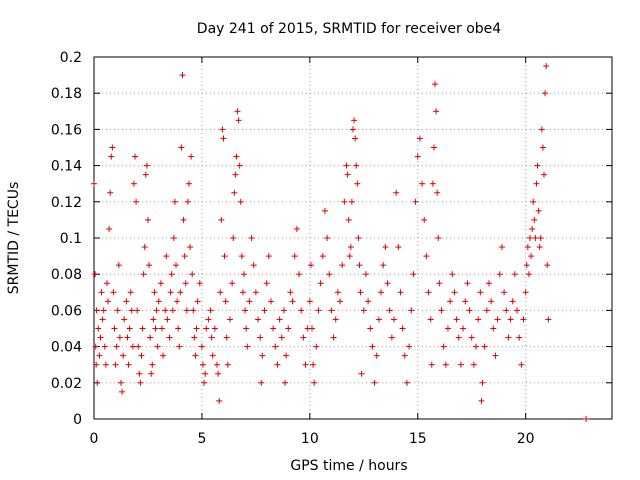  What do you see at coordinates (526, 439) in the screenshot?
I see `x-tick-label: 20` at bounding box center [526, 439].